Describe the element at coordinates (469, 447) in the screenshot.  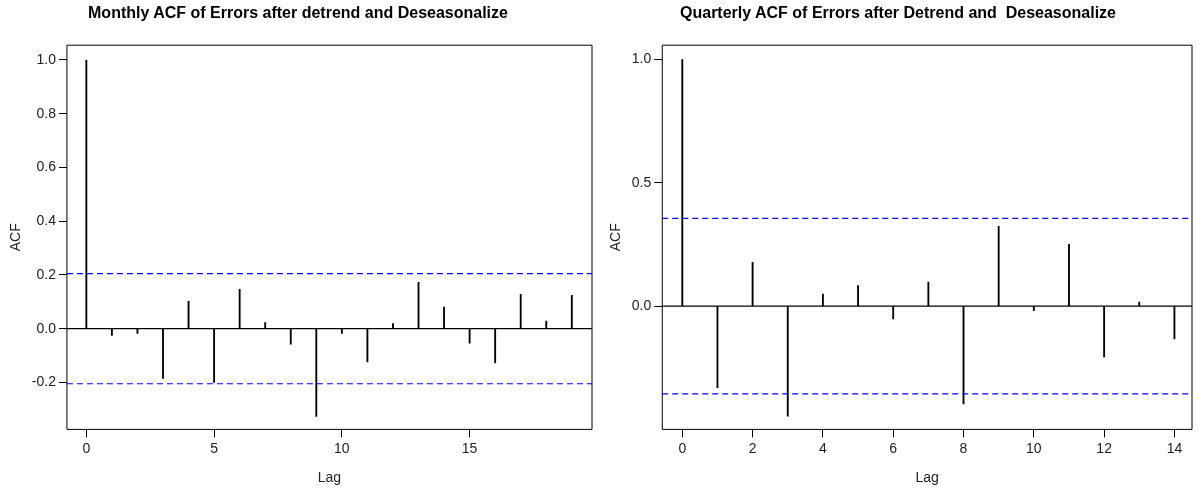
I see `x-tick-label: 15` at that location.